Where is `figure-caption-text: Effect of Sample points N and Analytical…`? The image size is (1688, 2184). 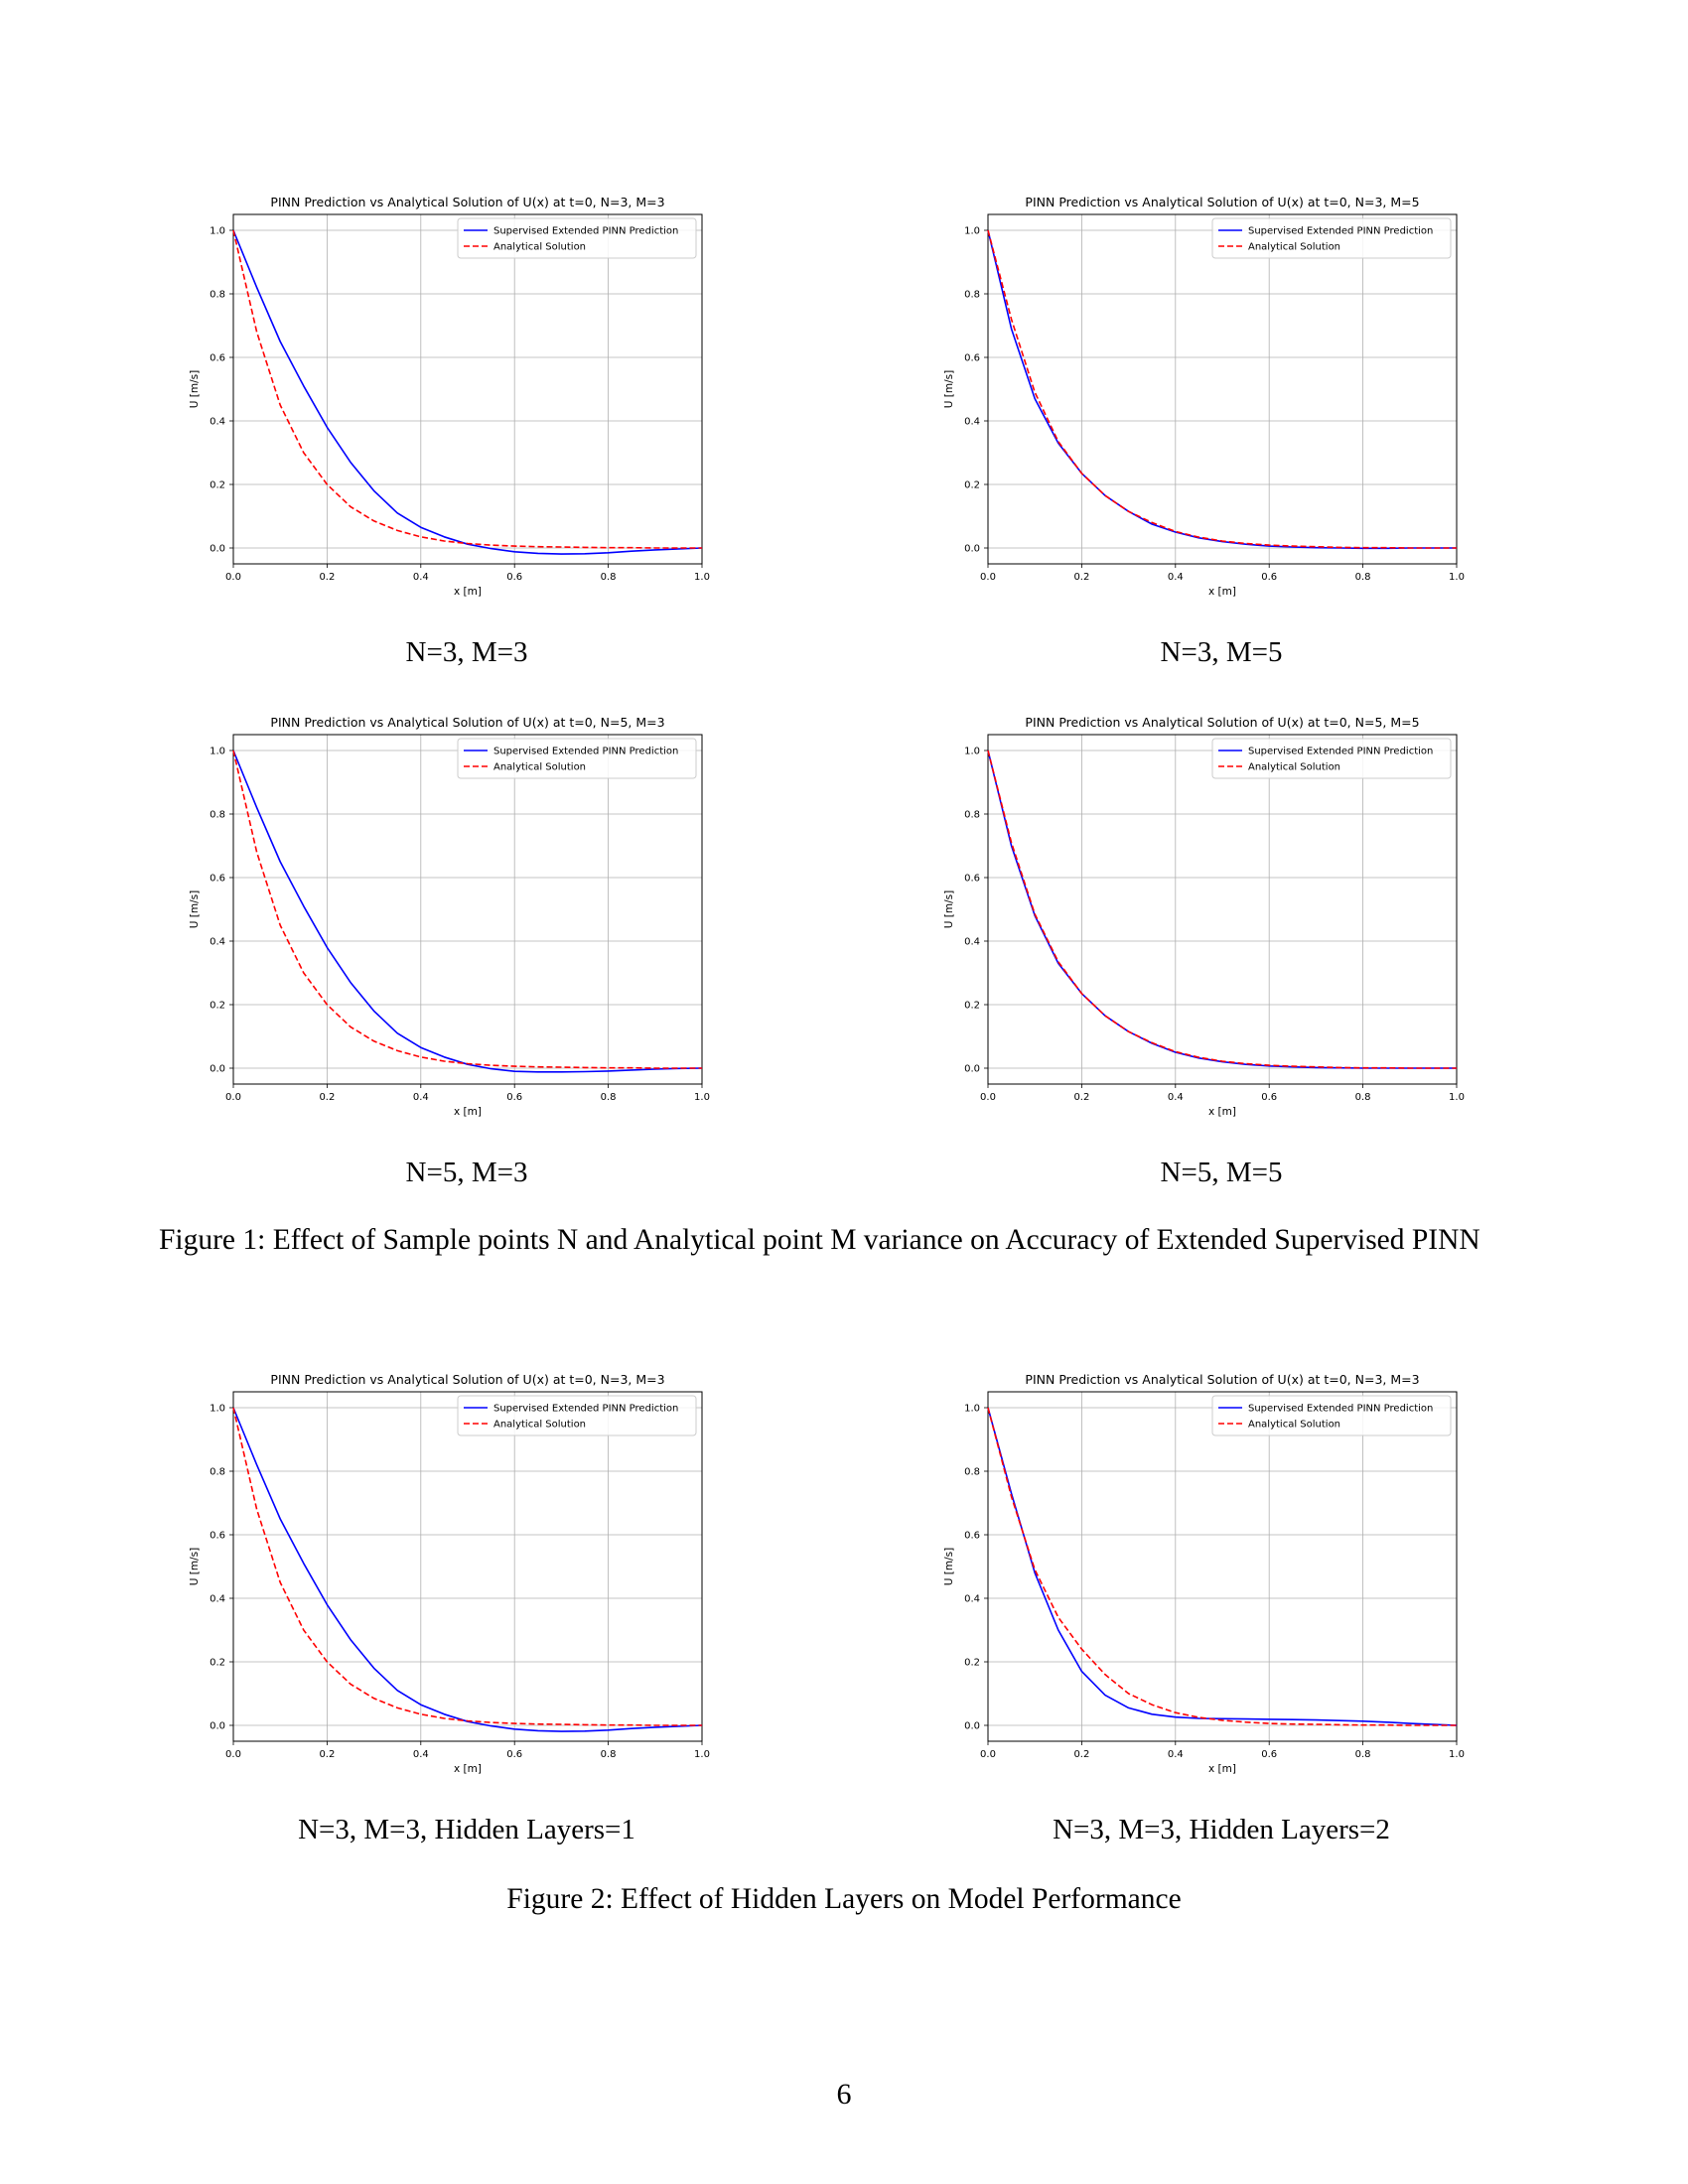 figure-caption-text: Effect of Sample points N and Analytical… is located at coordinates (876, 1240).